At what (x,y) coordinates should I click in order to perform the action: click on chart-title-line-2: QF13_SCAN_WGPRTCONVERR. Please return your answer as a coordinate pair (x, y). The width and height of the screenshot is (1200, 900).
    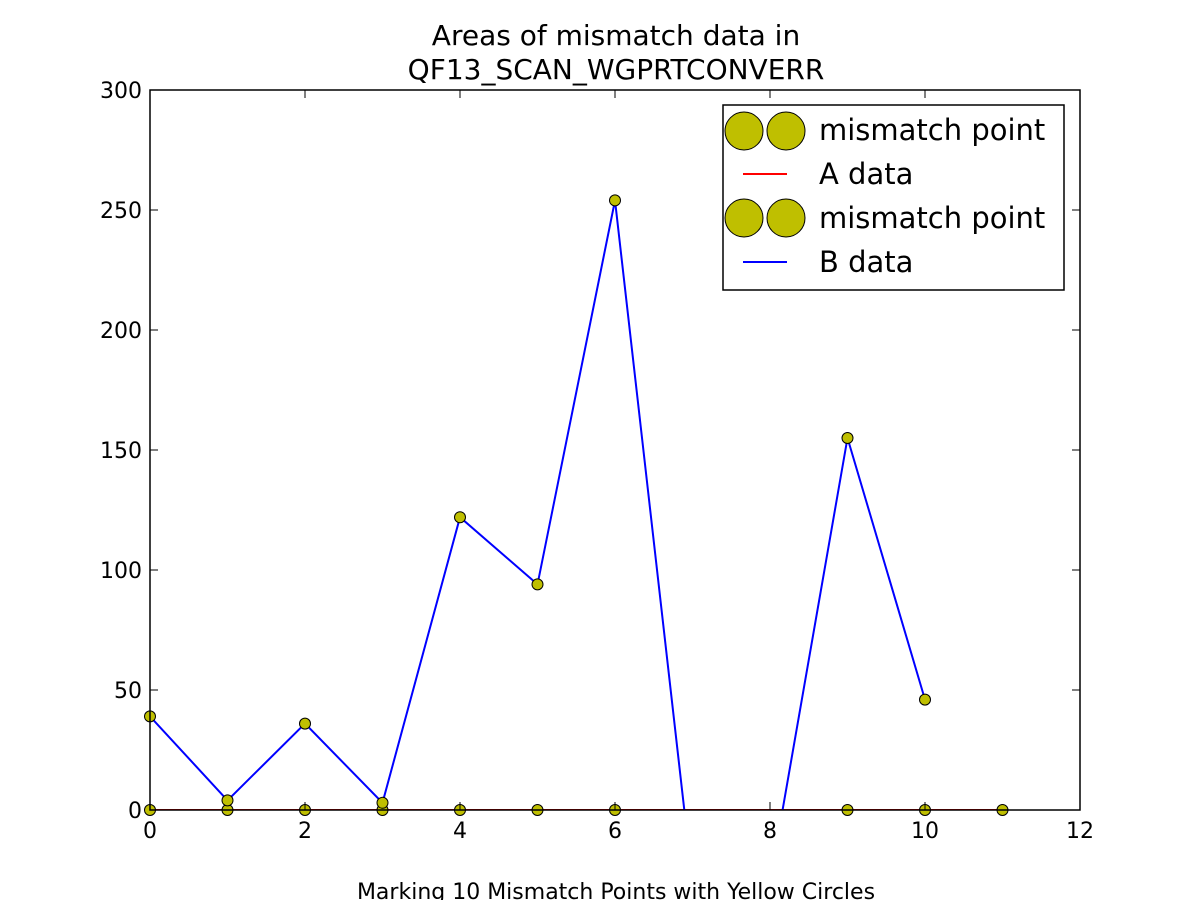
    Looking at the image, I should click on (616, 69).